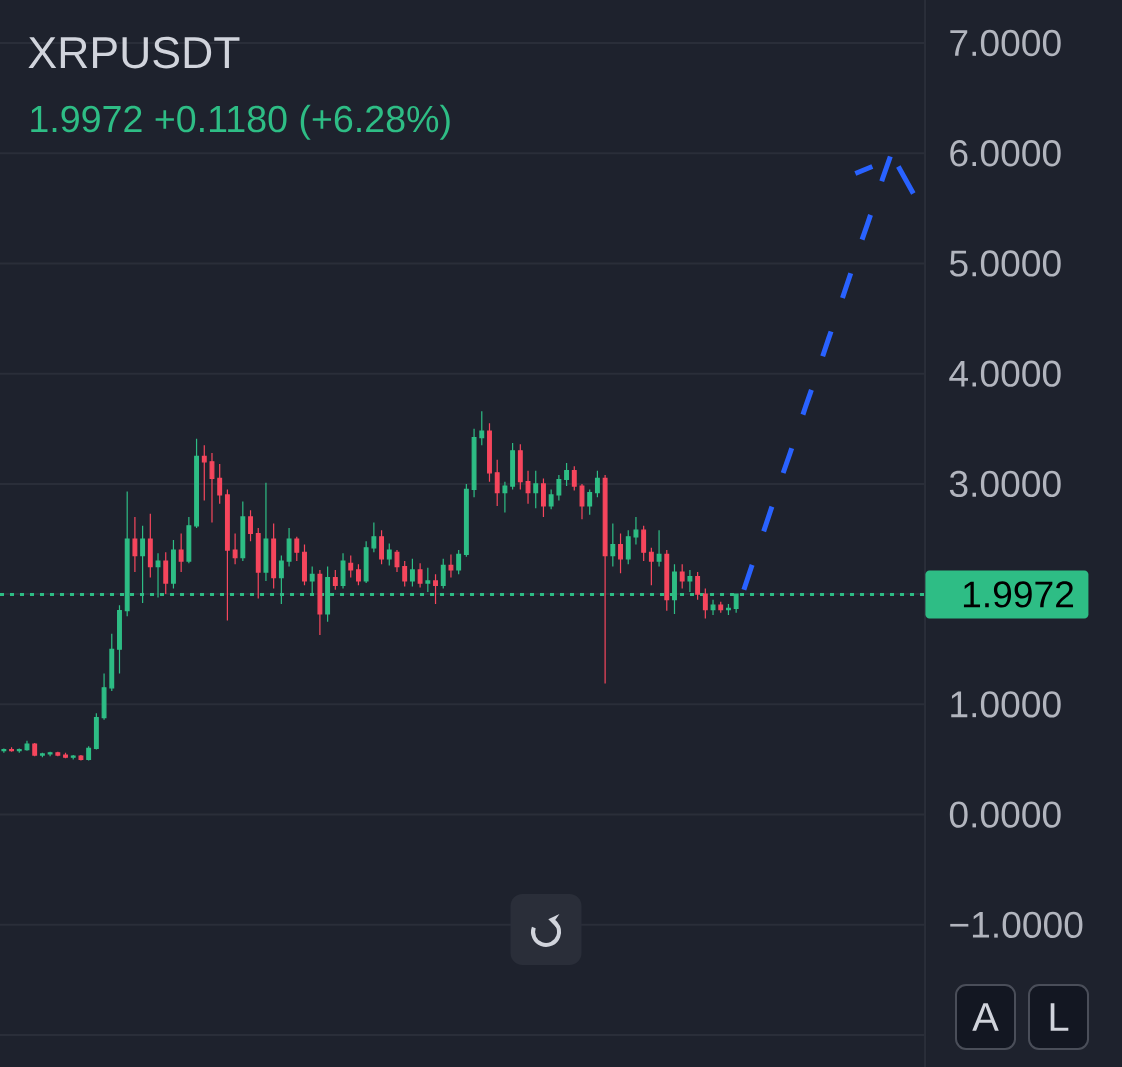  I want to click on y-tick-label: 6.0000, so click(1005, 153).